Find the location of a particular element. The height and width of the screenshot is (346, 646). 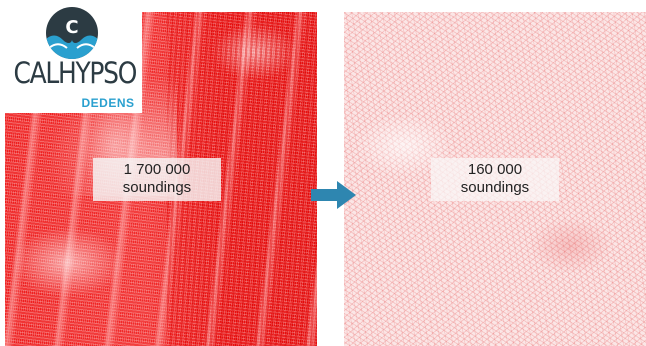

dense-cloud-unit: soundings is located at coordinates (157, 187).